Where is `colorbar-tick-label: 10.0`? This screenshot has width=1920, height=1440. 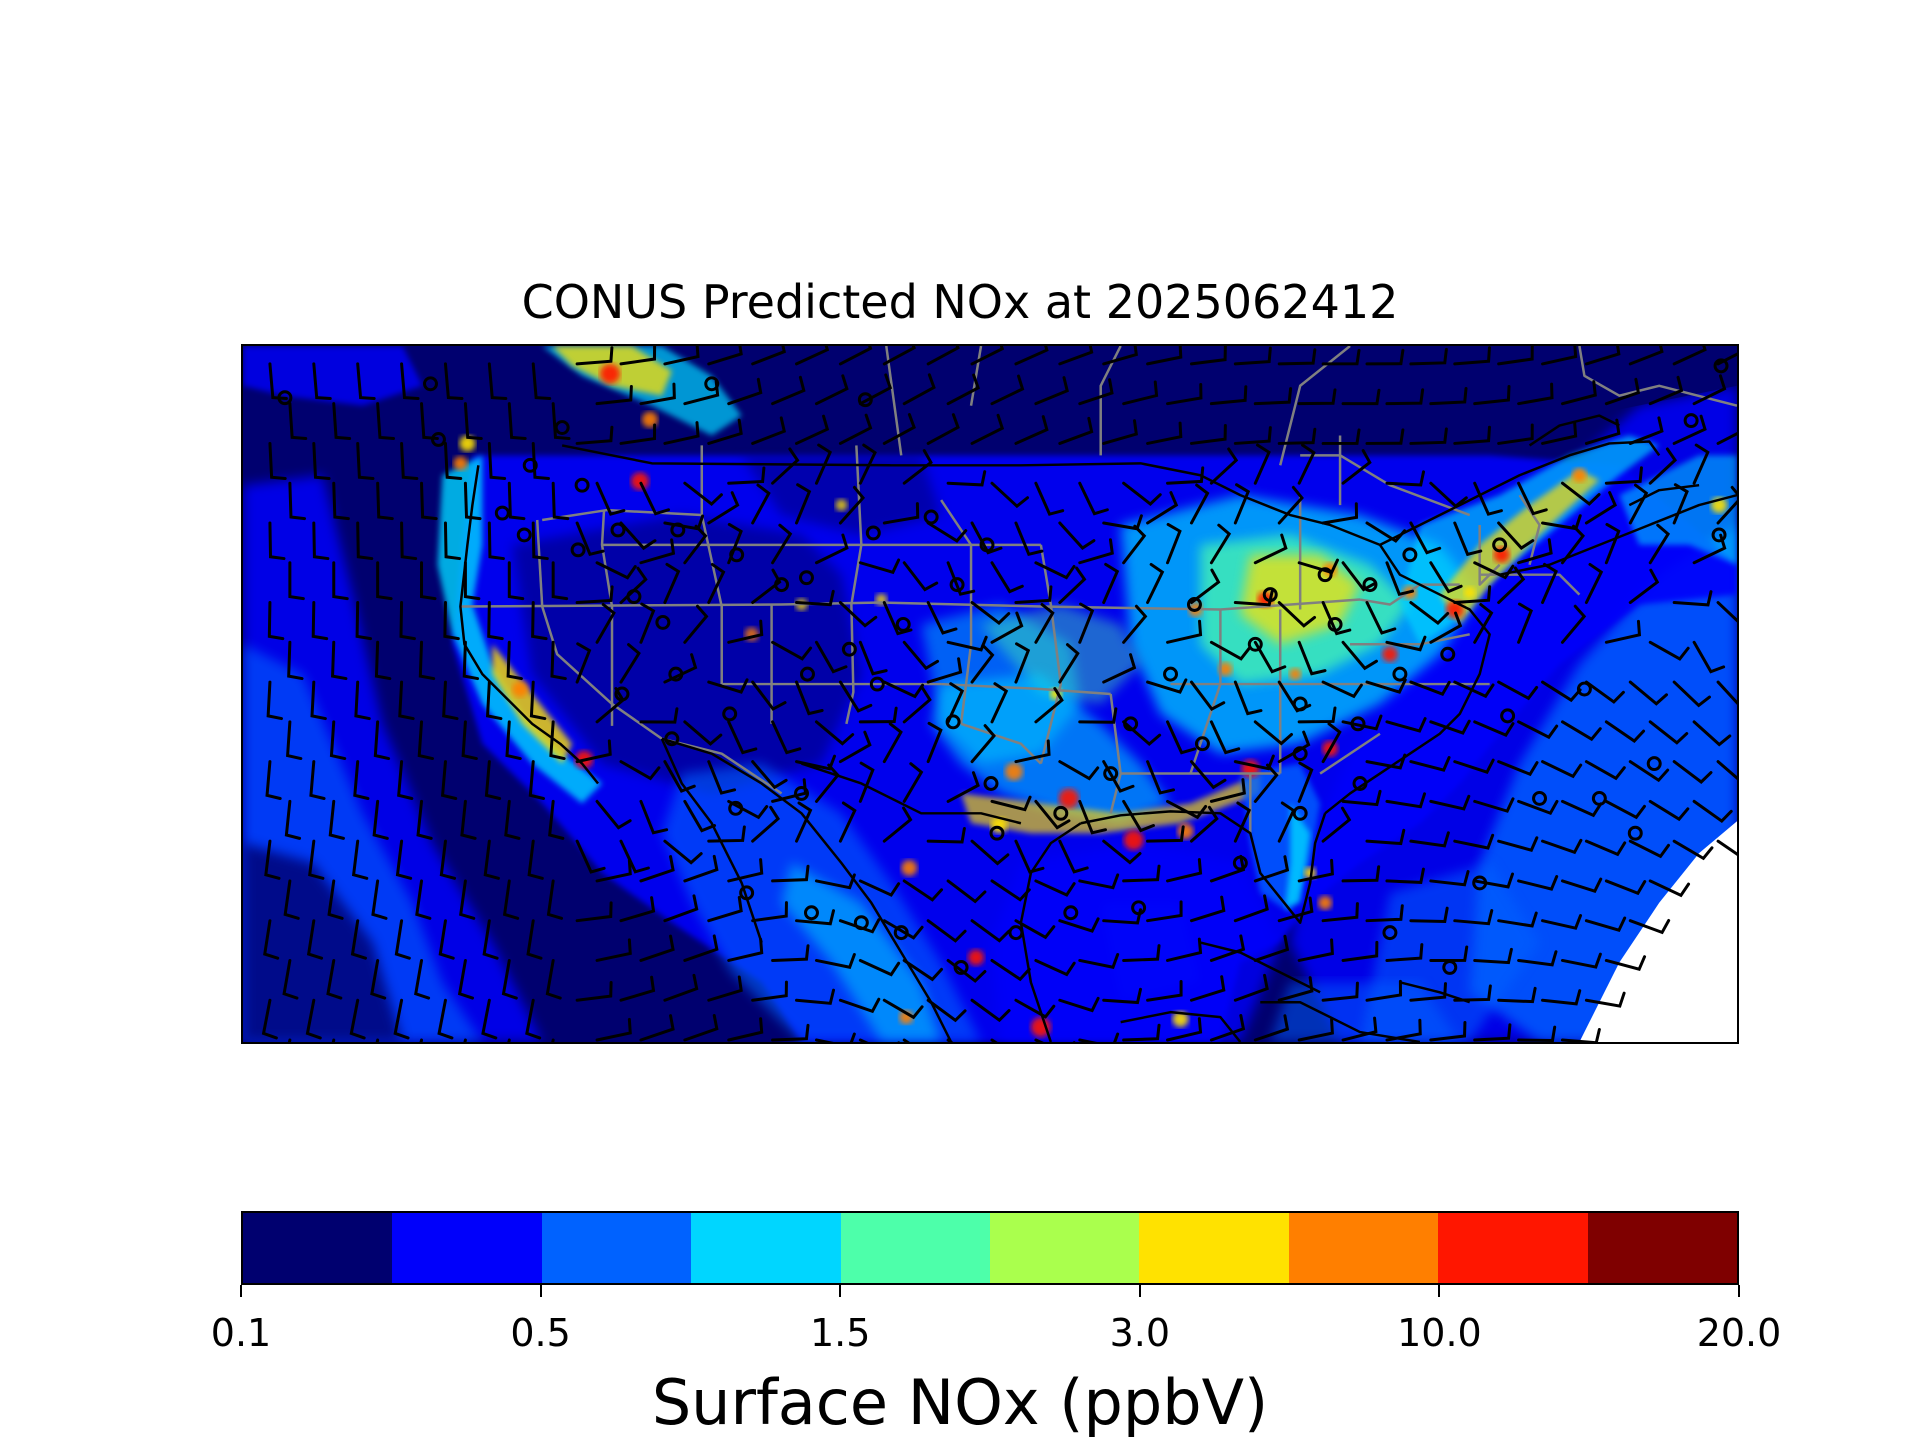 colorbar-tick-label: 10.0 is located at coordinates (1439, 1333).